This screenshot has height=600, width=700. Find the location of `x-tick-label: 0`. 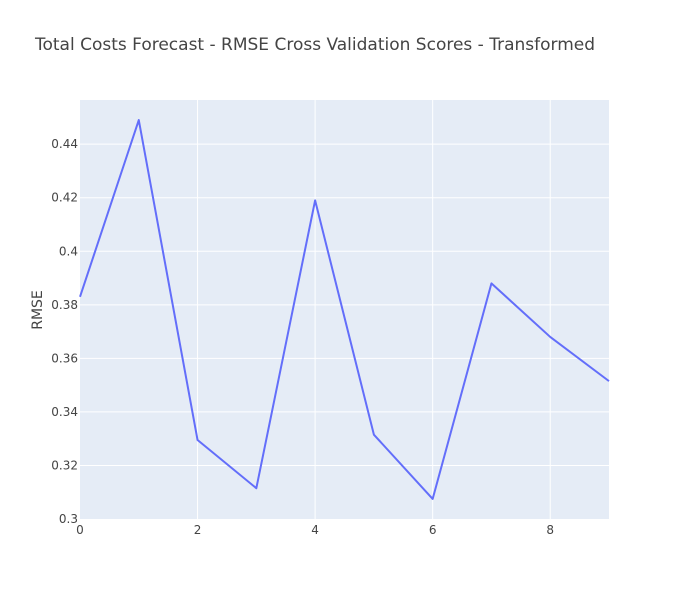

x-tick-label: 0 is located at coordinates (80, 530).